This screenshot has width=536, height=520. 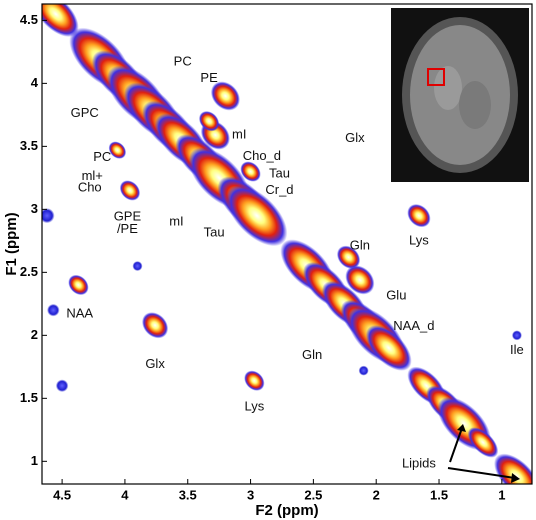 What do you see at coordinates (29, 145) in the screenshot?
I see `y-tick-label: 3.5` at bounding box center [29, 145].